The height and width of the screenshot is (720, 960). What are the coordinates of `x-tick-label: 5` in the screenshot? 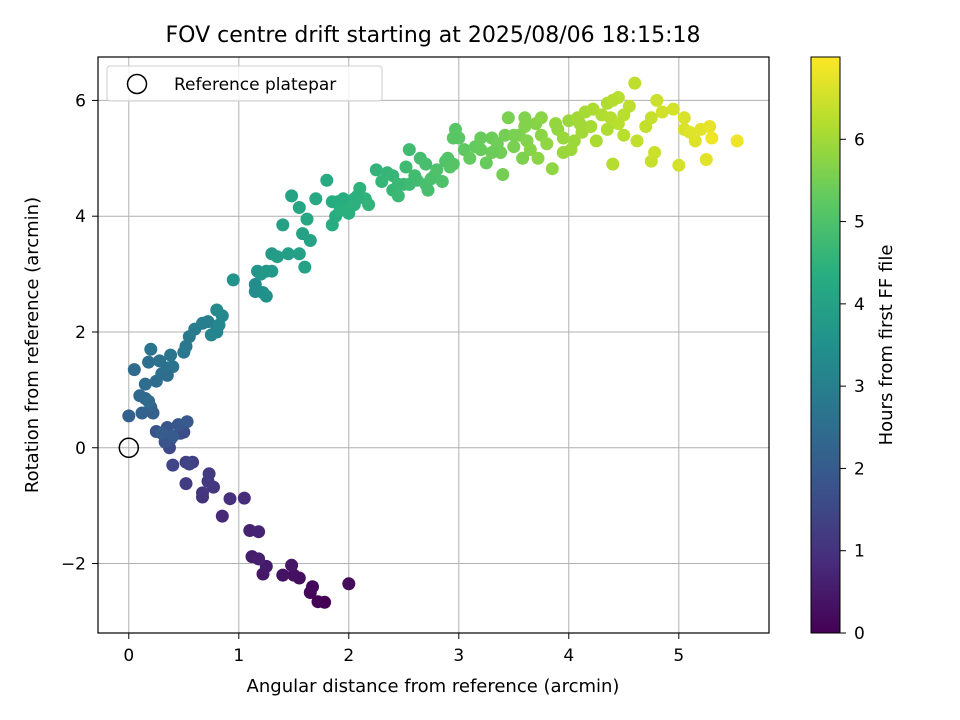 It's located at (678, 656).